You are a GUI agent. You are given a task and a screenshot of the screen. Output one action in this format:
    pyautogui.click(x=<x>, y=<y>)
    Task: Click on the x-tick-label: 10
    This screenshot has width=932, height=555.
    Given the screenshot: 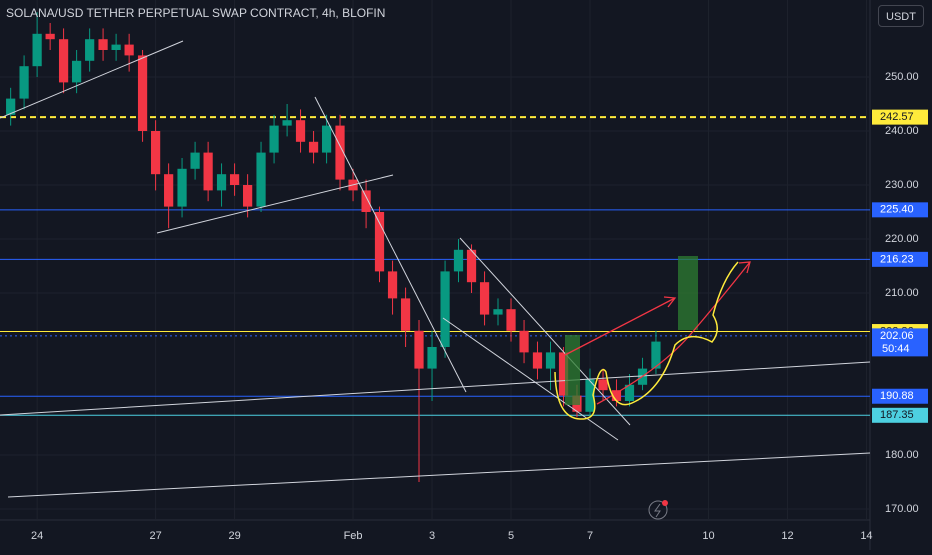 What is the action you would take?
    pyautogui.click(x=708, y=536)
    